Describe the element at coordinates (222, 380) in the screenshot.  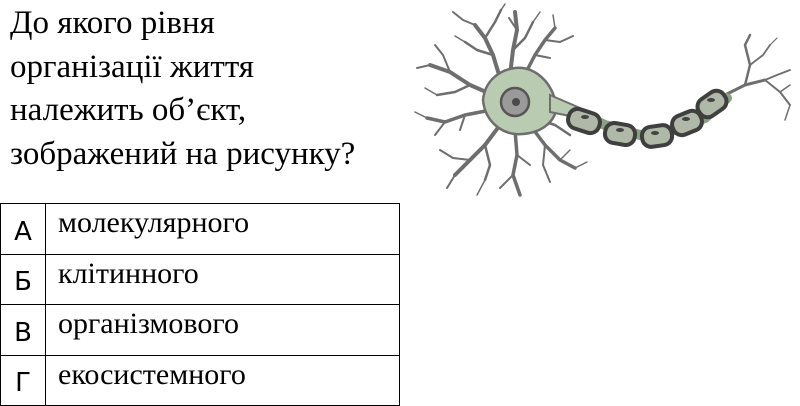
I see `answer-text: екосистемного` at that location.